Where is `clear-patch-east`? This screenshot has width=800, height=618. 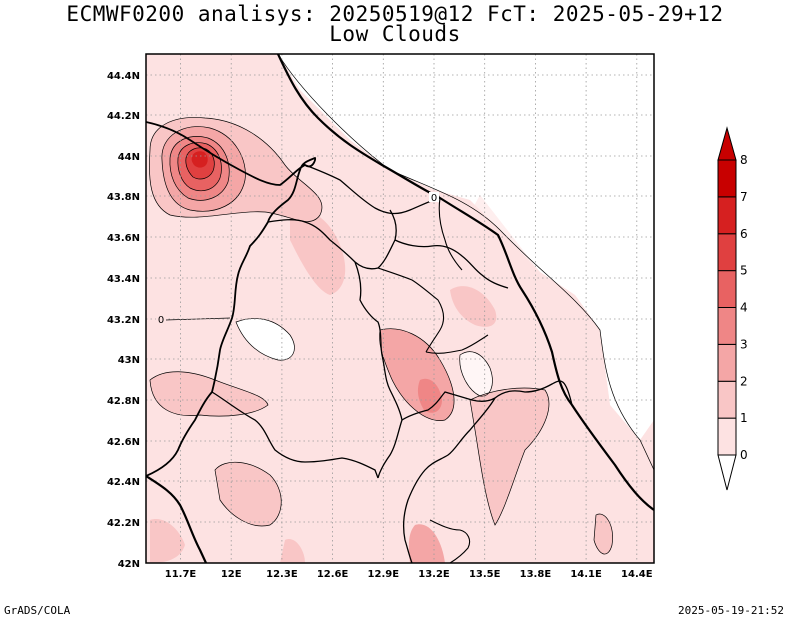 clear-patch-east is located at coordinates (476, 374).